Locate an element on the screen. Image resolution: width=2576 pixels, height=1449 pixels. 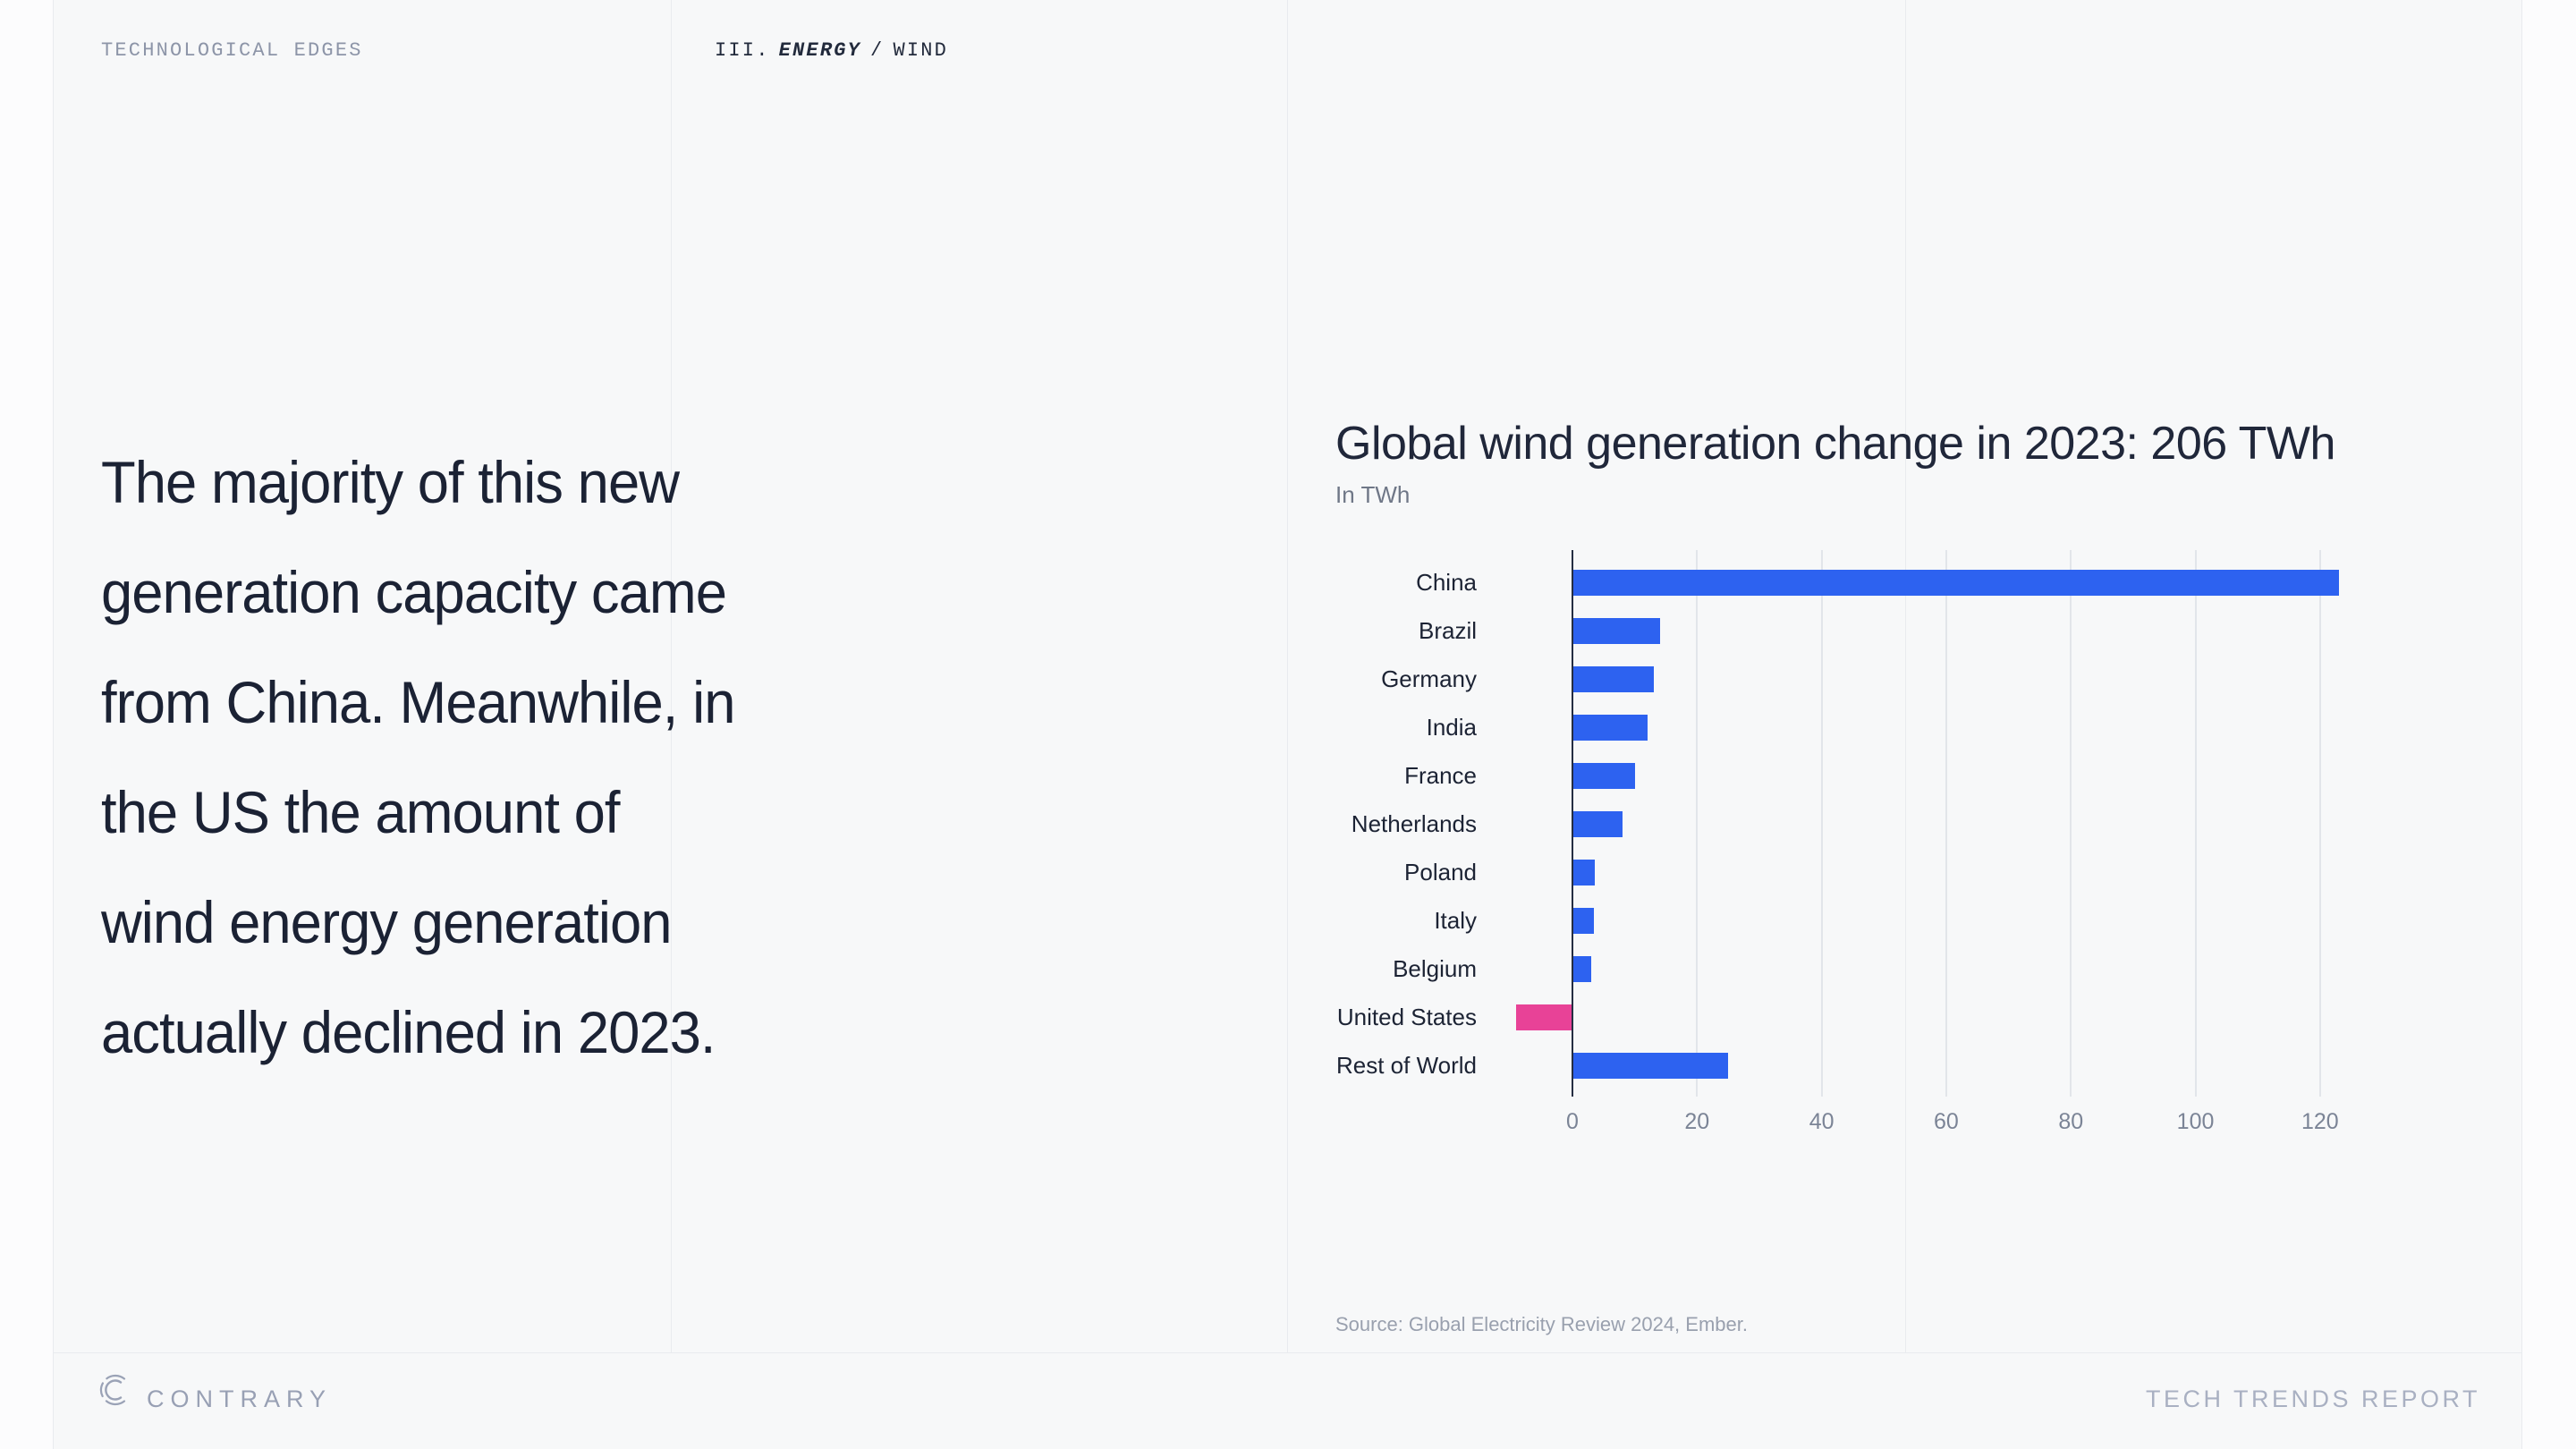
chart-plot-area is located at coordinates (2019, 823).